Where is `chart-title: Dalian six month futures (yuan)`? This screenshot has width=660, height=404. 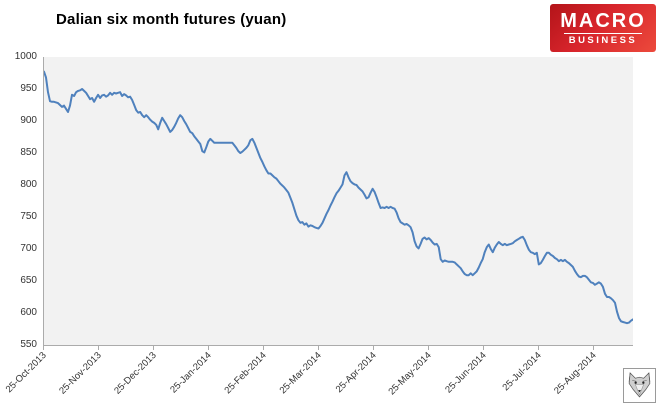
chart-title: Dalian six month futures (yuan) is located at coordinates (171, 19).